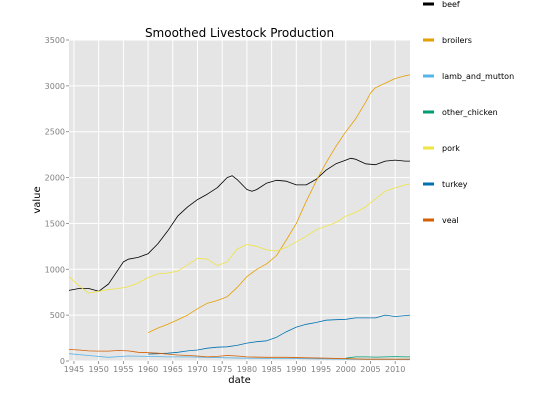 This screenshot has height=400, width=550. What do you see at coordinates (370, 369) in the screenshot?
I see `x-tick-label: 2005` at bounding box center [370, 369].